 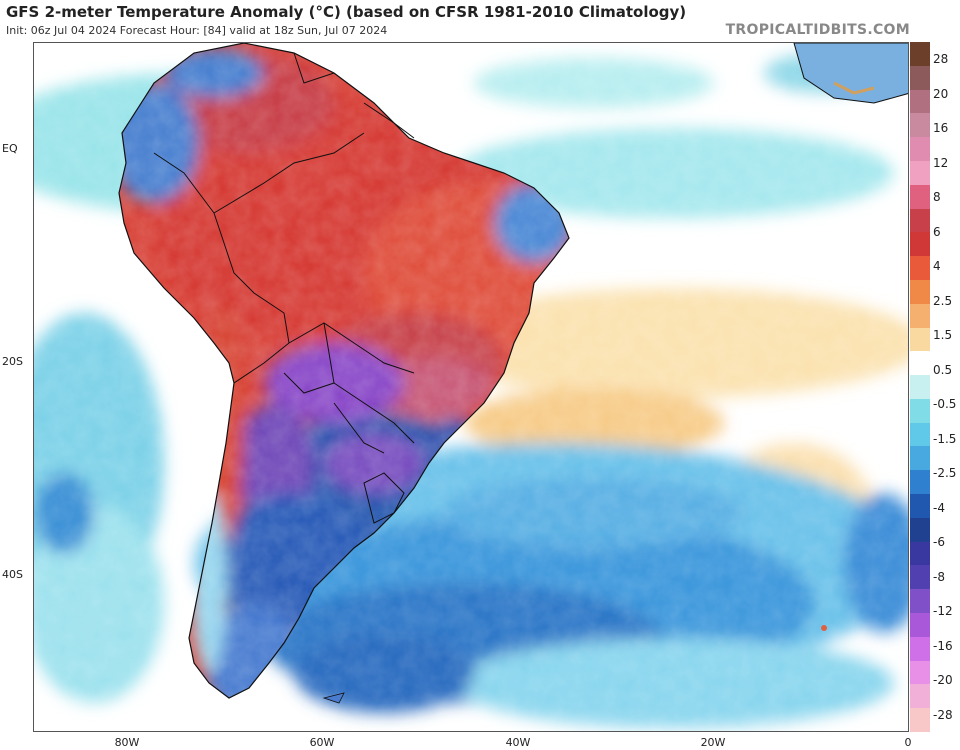 What do you see at coordinates (854, 88) in the screenshot?
I see `africa-warm-strip` at bounding box center [854, 88].